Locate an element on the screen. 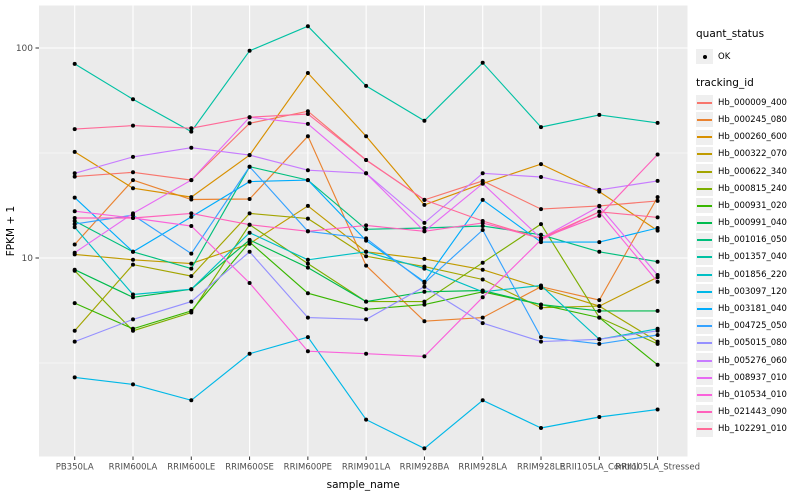 The width and height of the screenshot is (800, 500). y-tick-label: 100 is located at coordinates (24, 49).